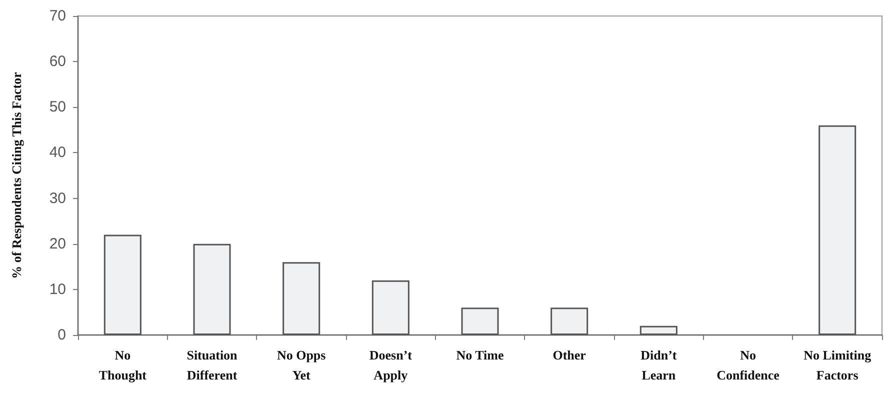 This screenshot has width=888, height=407. I want to click on x-tick-label: No Time, so click(480, 355).